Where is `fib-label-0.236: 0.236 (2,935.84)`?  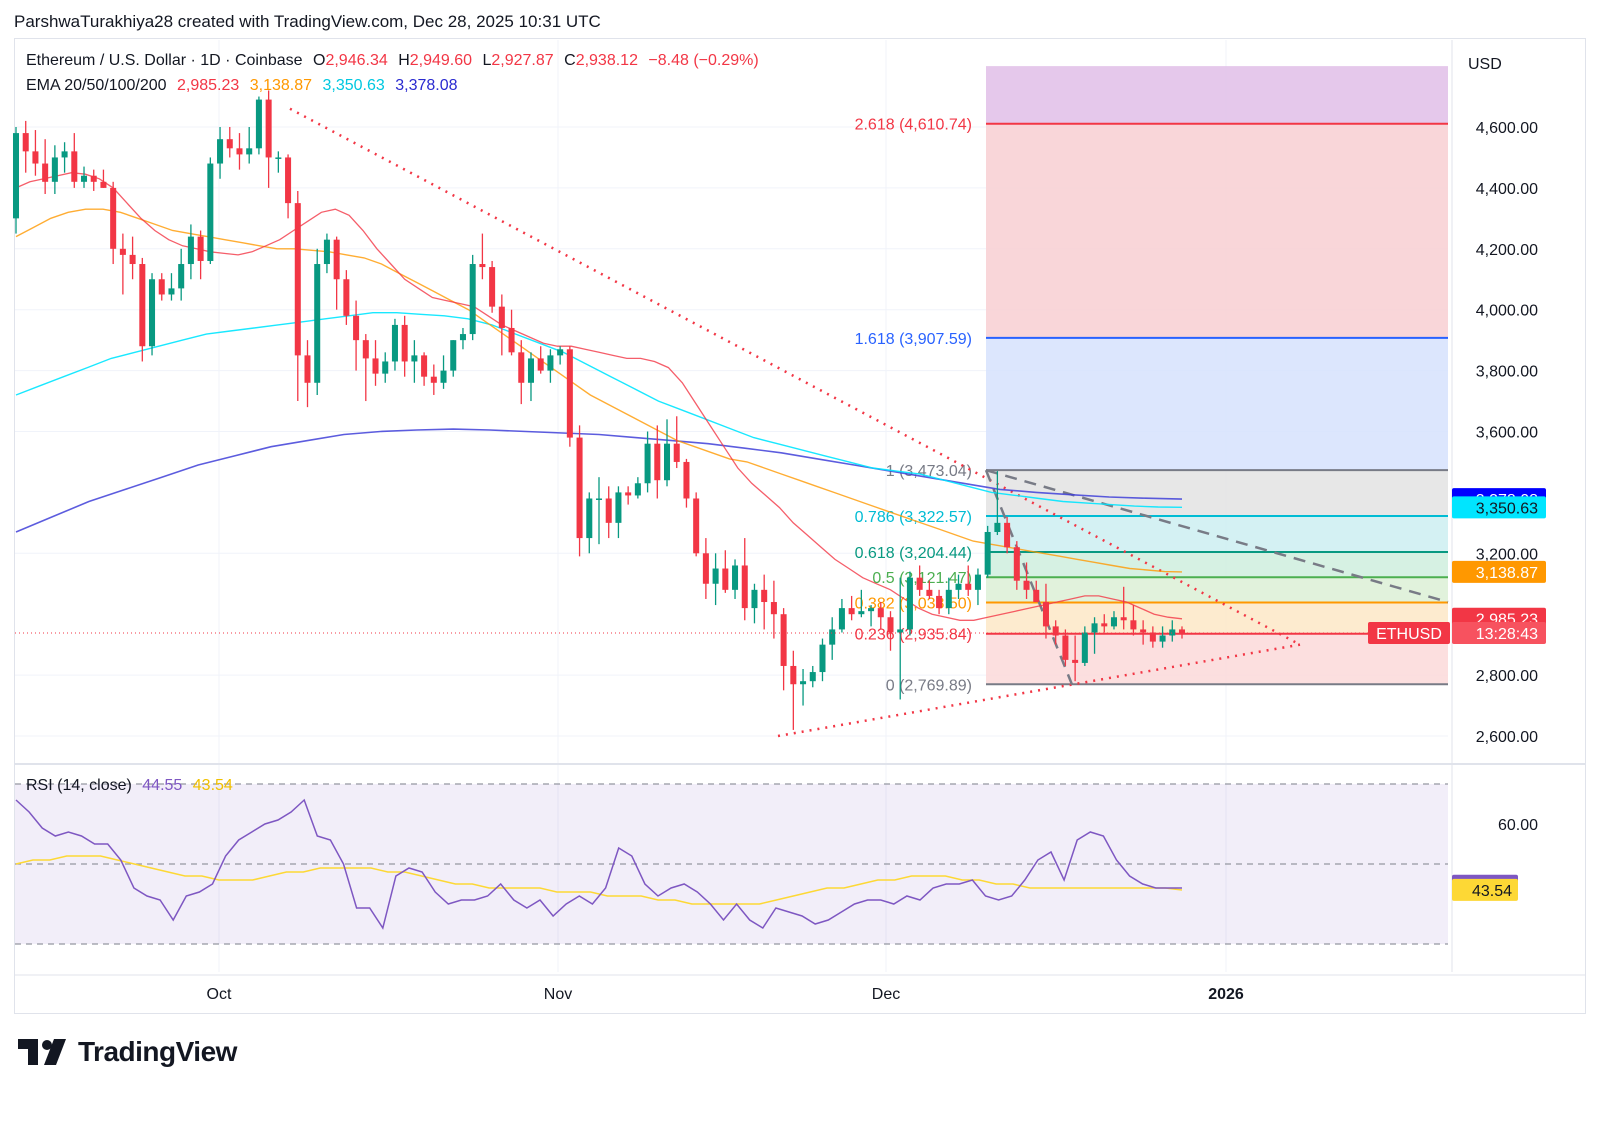 fib-label-0.236: 0.236 (2,935.84) is located at coordinates (913, 635).